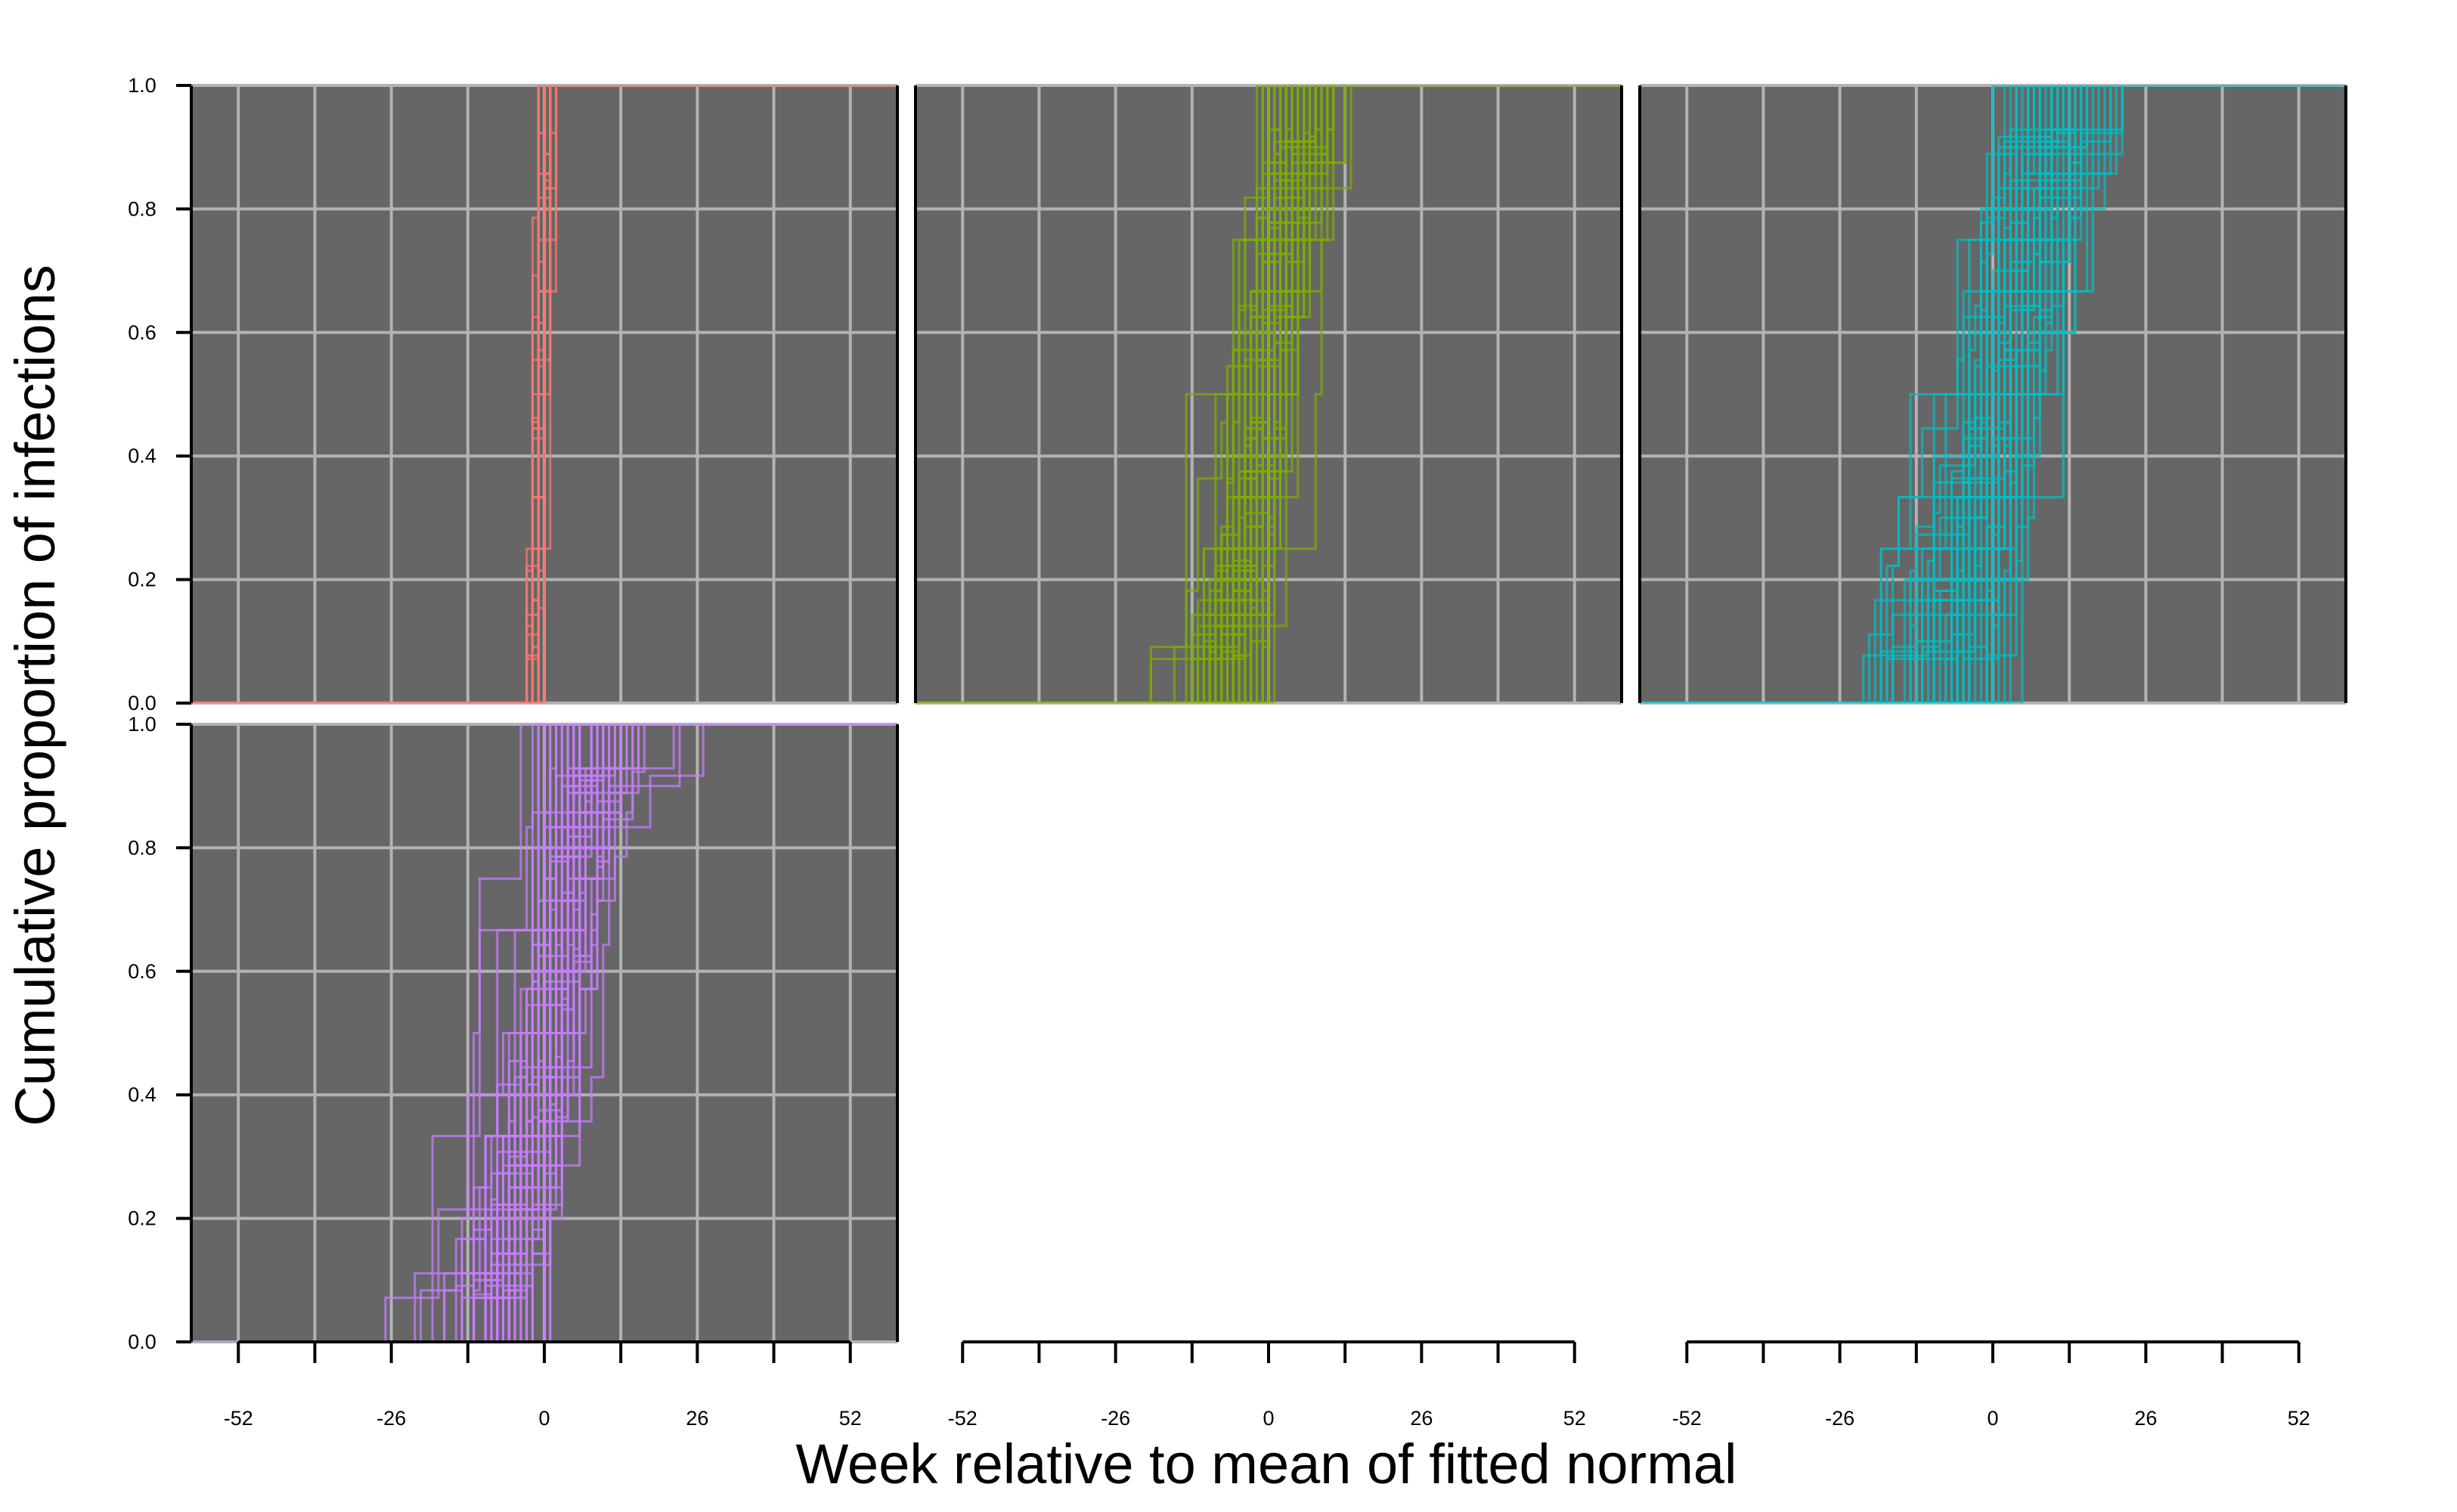  What do you see at coordinates (36, 695) in the screenshot?
I see `y-axis-title: Cumulative proportion of infections` at bounding box center [36, 695].